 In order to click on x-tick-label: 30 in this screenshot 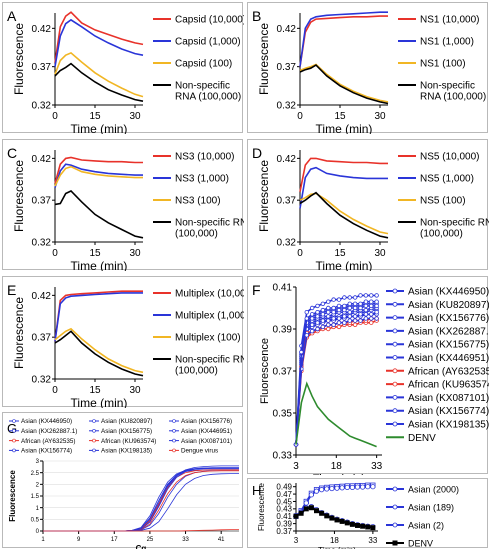, I will do `click(135, 116)`.